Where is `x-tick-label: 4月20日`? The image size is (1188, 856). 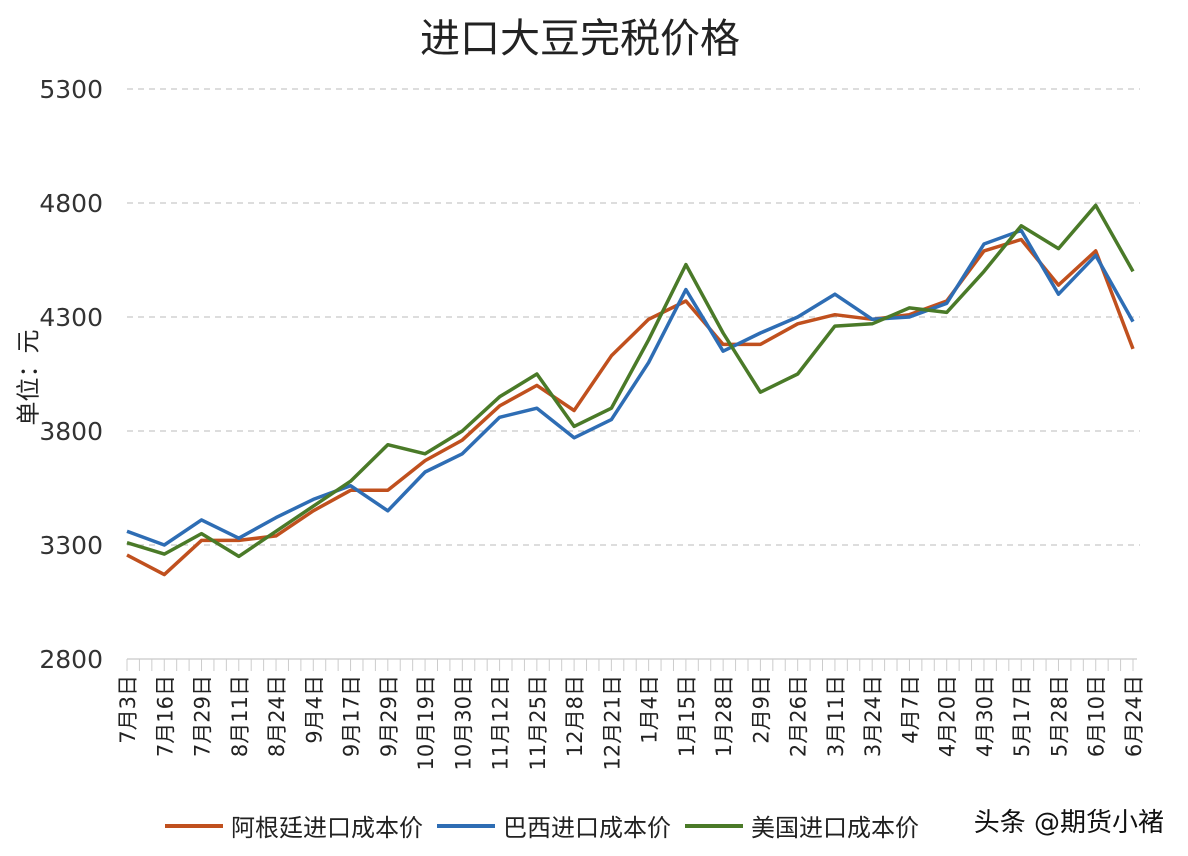 x-tick-label: 4月20日 is located at coordinates (948, 716).